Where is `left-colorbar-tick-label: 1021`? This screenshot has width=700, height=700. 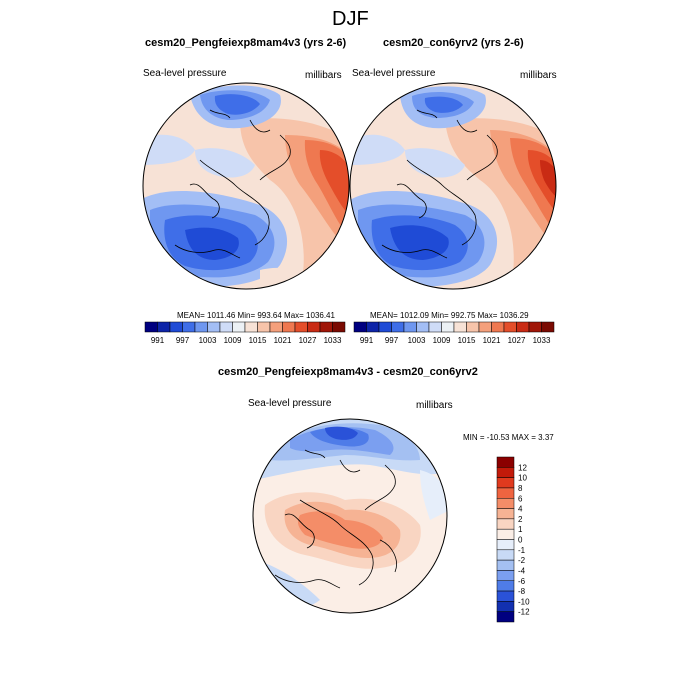 left-colorbar-tick-label: 1021 is located at coordinates (283, 340).